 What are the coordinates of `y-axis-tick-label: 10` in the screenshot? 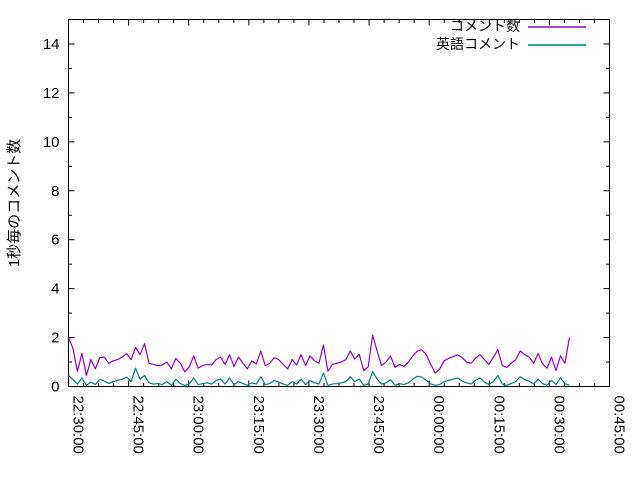 It's located at (51, 142).